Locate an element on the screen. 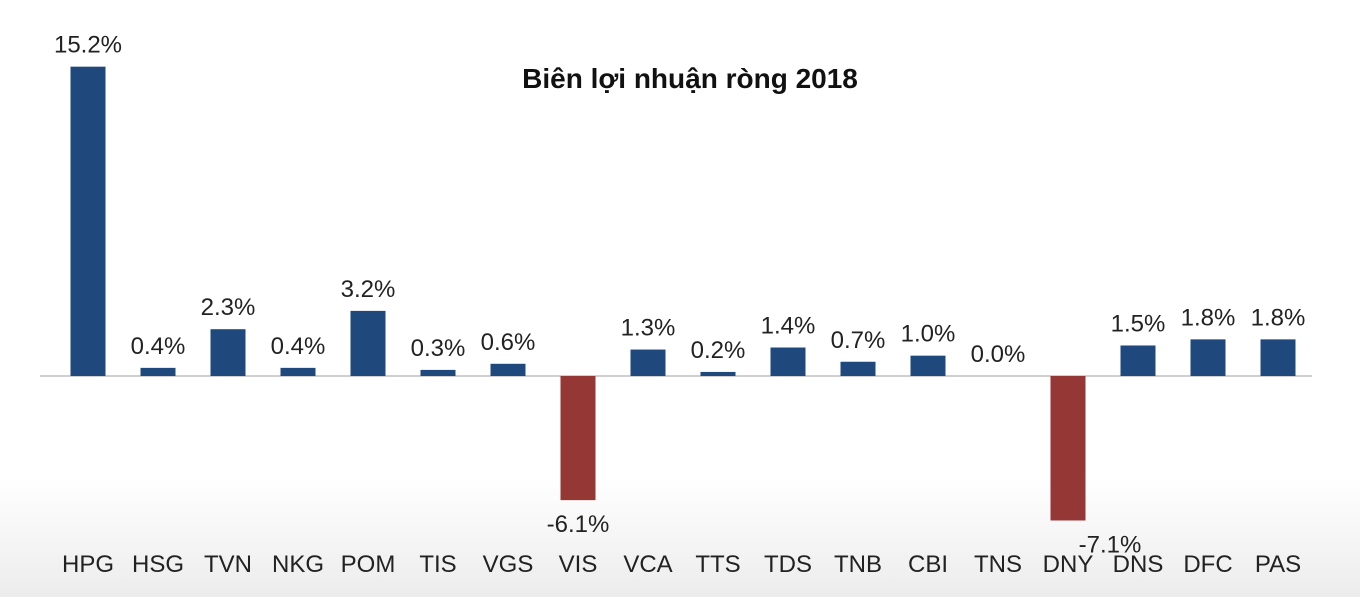 Image resolution: width=1360 pixels, height=597 pixels. bar-tnb is located at coordinates (858, 368).